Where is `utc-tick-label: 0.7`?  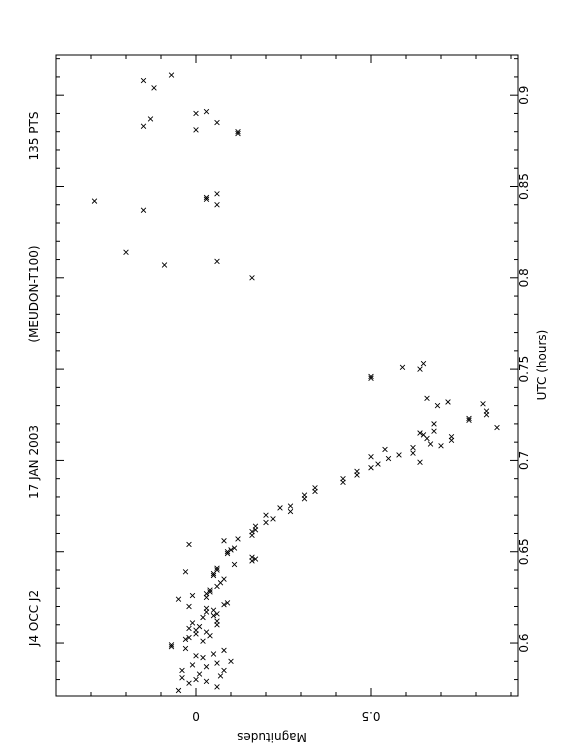
utc-tick-label: 0.7 is located at coordinates (524, 460).